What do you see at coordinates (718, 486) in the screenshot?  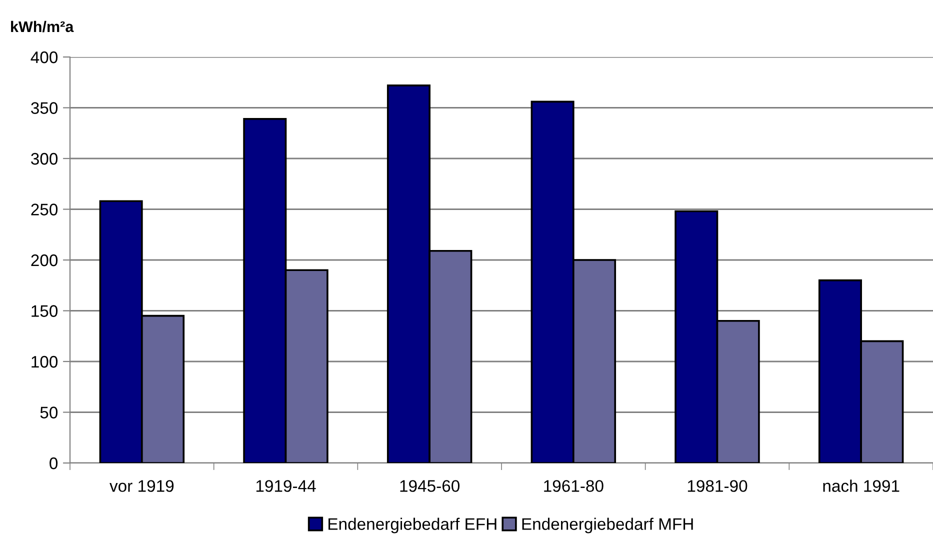 I see `x-tick-label: 1981-90` at bounding box center [718, 486].